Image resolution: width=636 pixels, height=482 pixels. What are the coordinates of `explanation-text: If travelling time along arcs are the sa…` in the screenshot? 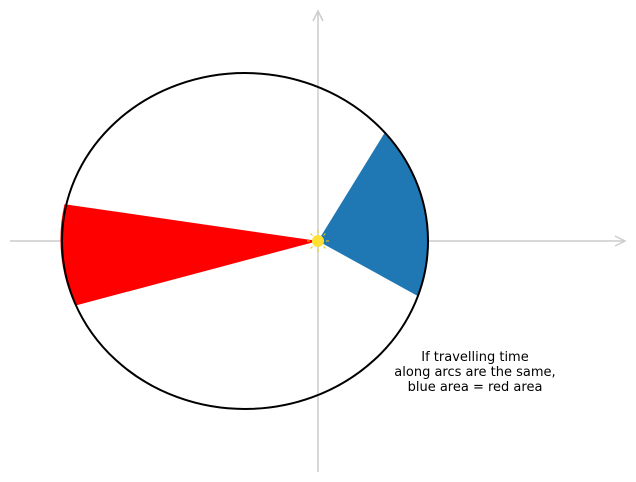 It's located at (475, 372).